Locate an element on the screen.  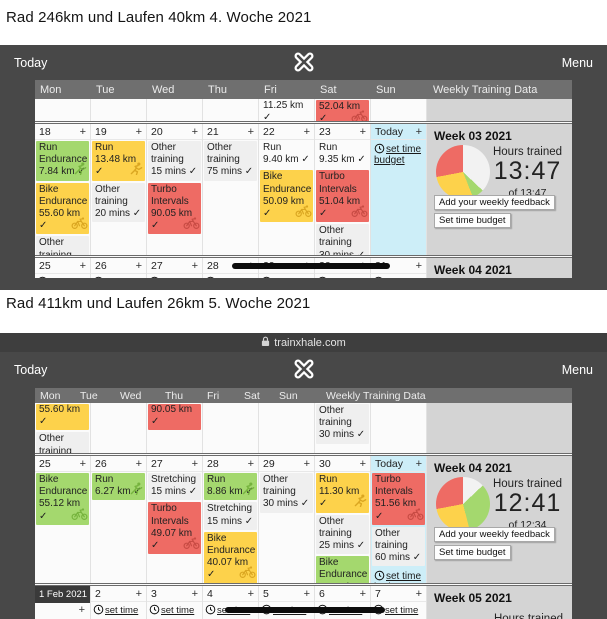
activity-entry: Bike Endurance 55.12 km ✓ is located at coordinates (62, 499).